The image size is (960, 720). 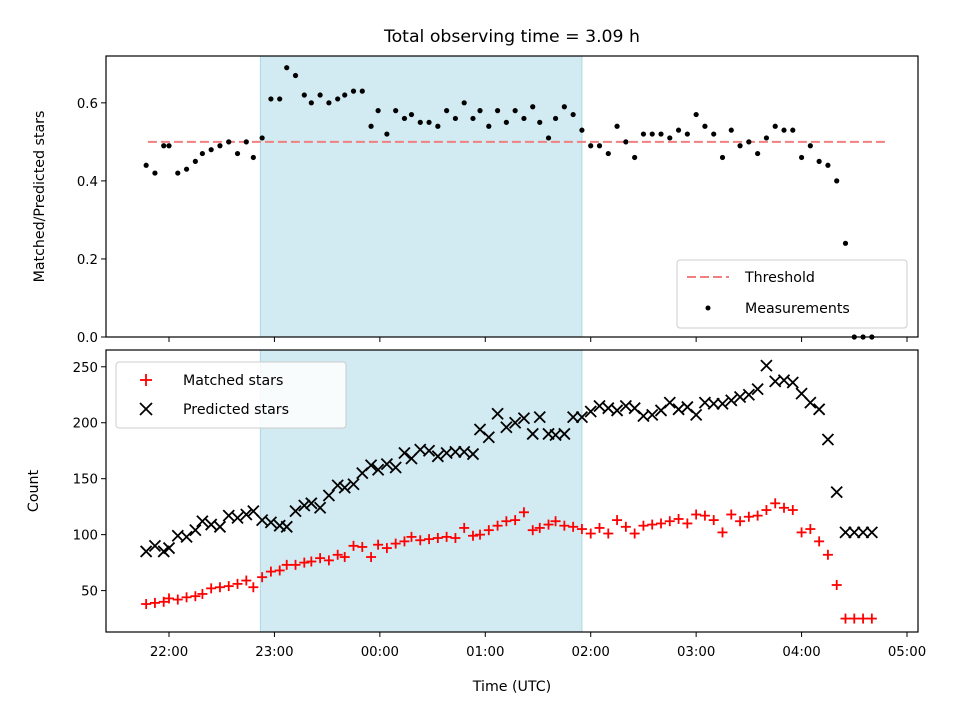 What do you see at coordinates (274, 652) in the screenshot?
I see `x-tick-label: 23:00` at bounding box center [274, 652].